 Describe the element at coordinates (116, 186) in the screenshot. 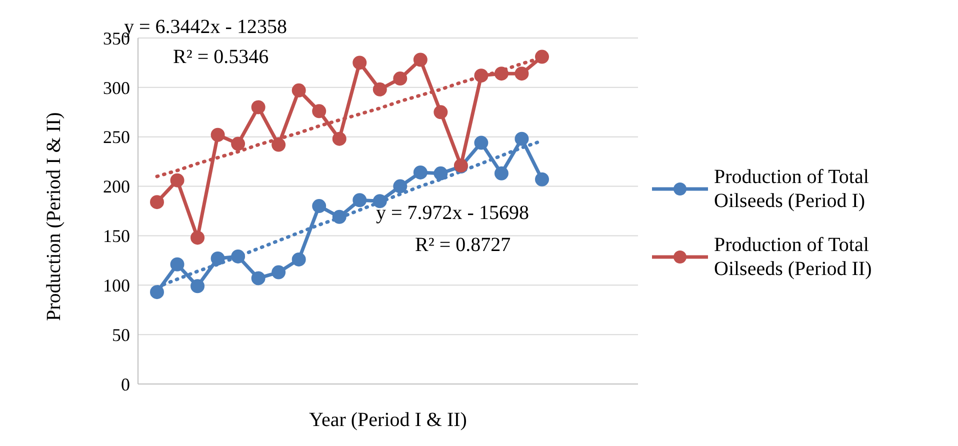

I see `y-tick-label: 200` at that location.